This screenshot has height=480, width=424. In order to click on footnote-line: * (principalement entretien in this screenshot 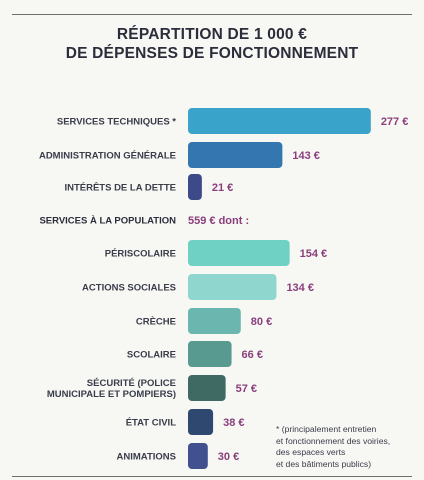, I will do `click(326, 429)`.